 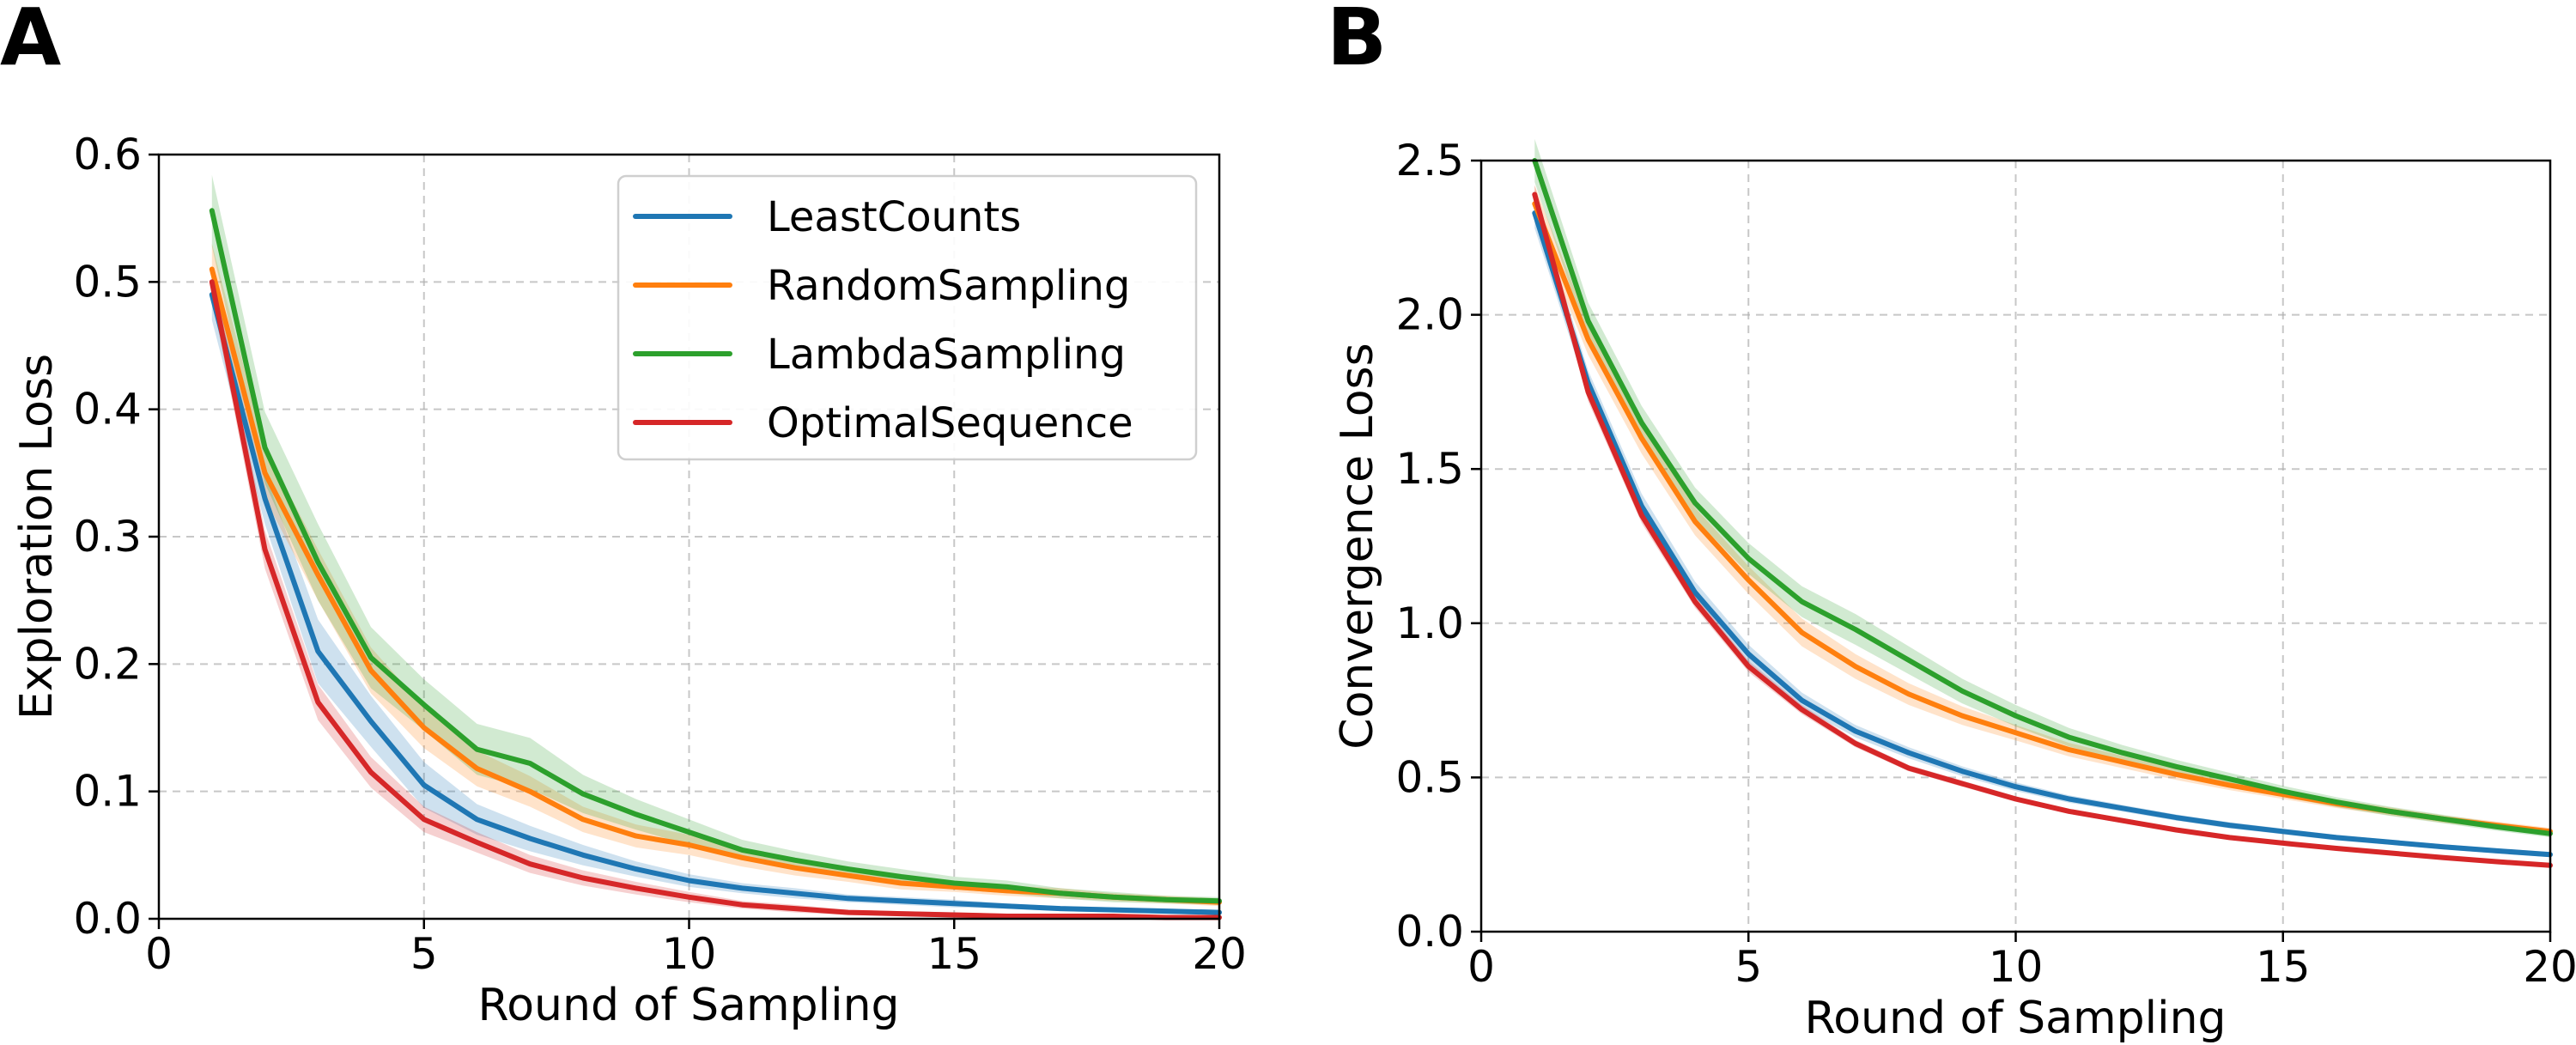 What do you see at coordinates (37, 537) in the screenshot?
I see `panel-a-ylabel: Exploration Loss` at bounding box center [37, 537].